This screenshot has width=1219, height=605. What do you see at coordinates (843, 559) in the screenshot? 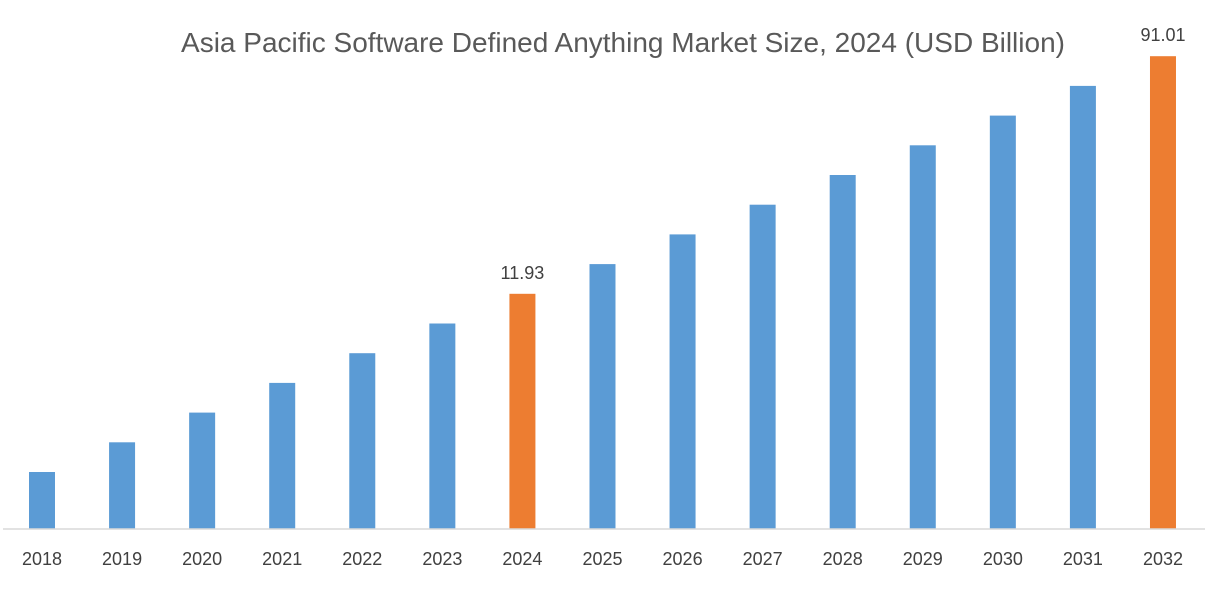
I see `x-tick-label: 2028` at bounding box center [843, 559].